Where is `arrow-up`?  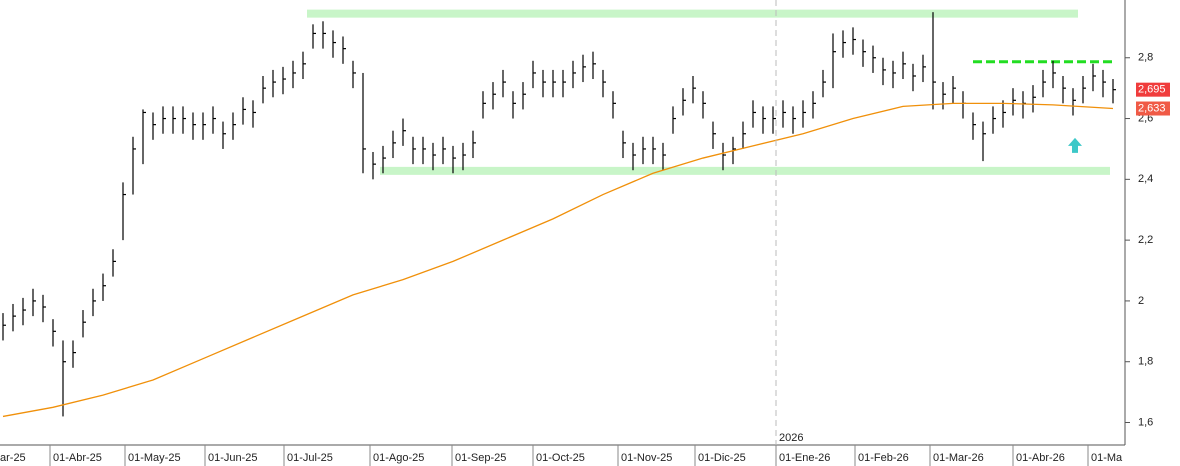 arrow-up is located at coordinates (1075, 145).